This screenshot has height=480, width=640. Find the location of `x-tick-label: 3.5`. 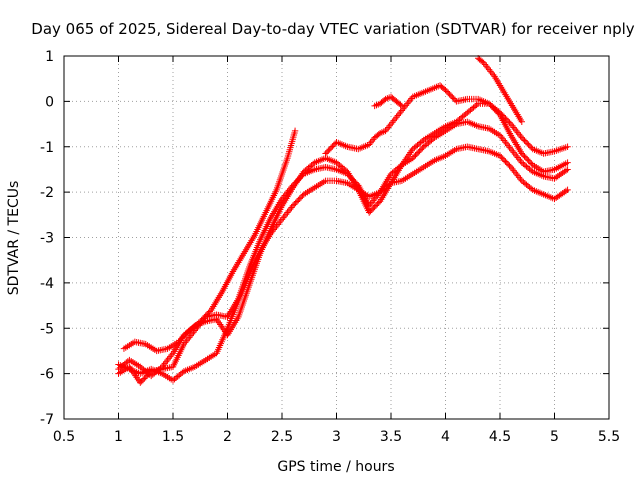

x-tick-label: 3.5 is located at coordinates (391, 437).